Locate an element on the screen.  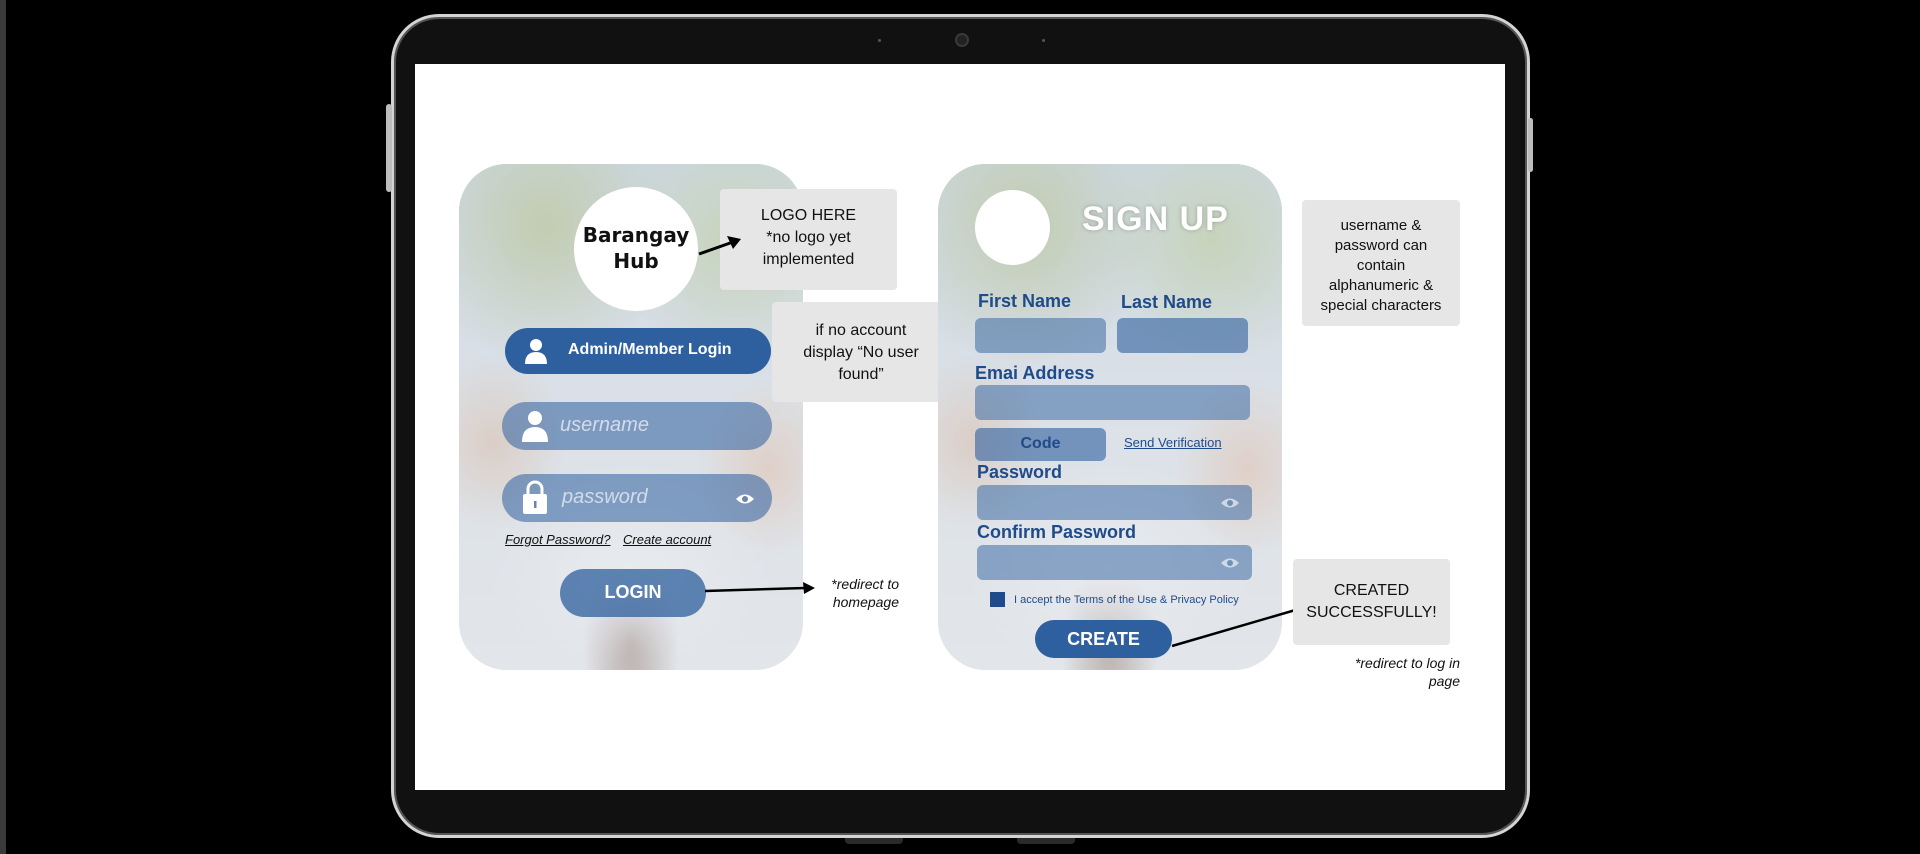
logo-placeholder: Barangay Hub is located at coordinates (636, 249).